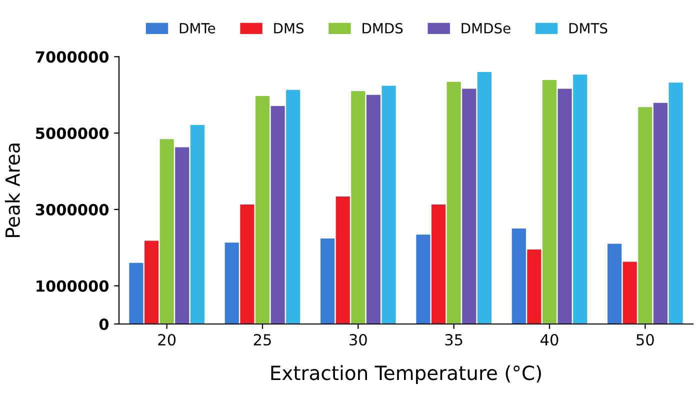 The height and width of the screenshot is (405, 700). Describe the element at coordinates (72, 57) in the screenshot. I see `y-tick-label: 7000000` at that location.